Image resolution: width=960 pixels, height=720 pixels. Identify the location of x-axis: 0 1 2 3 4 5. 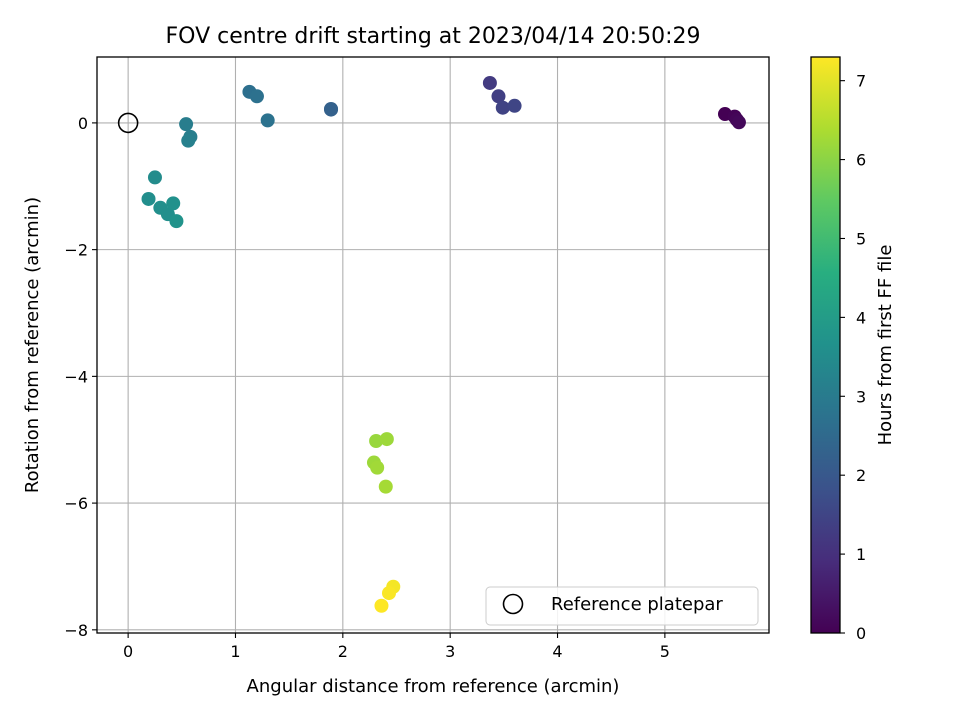
(396, 647).